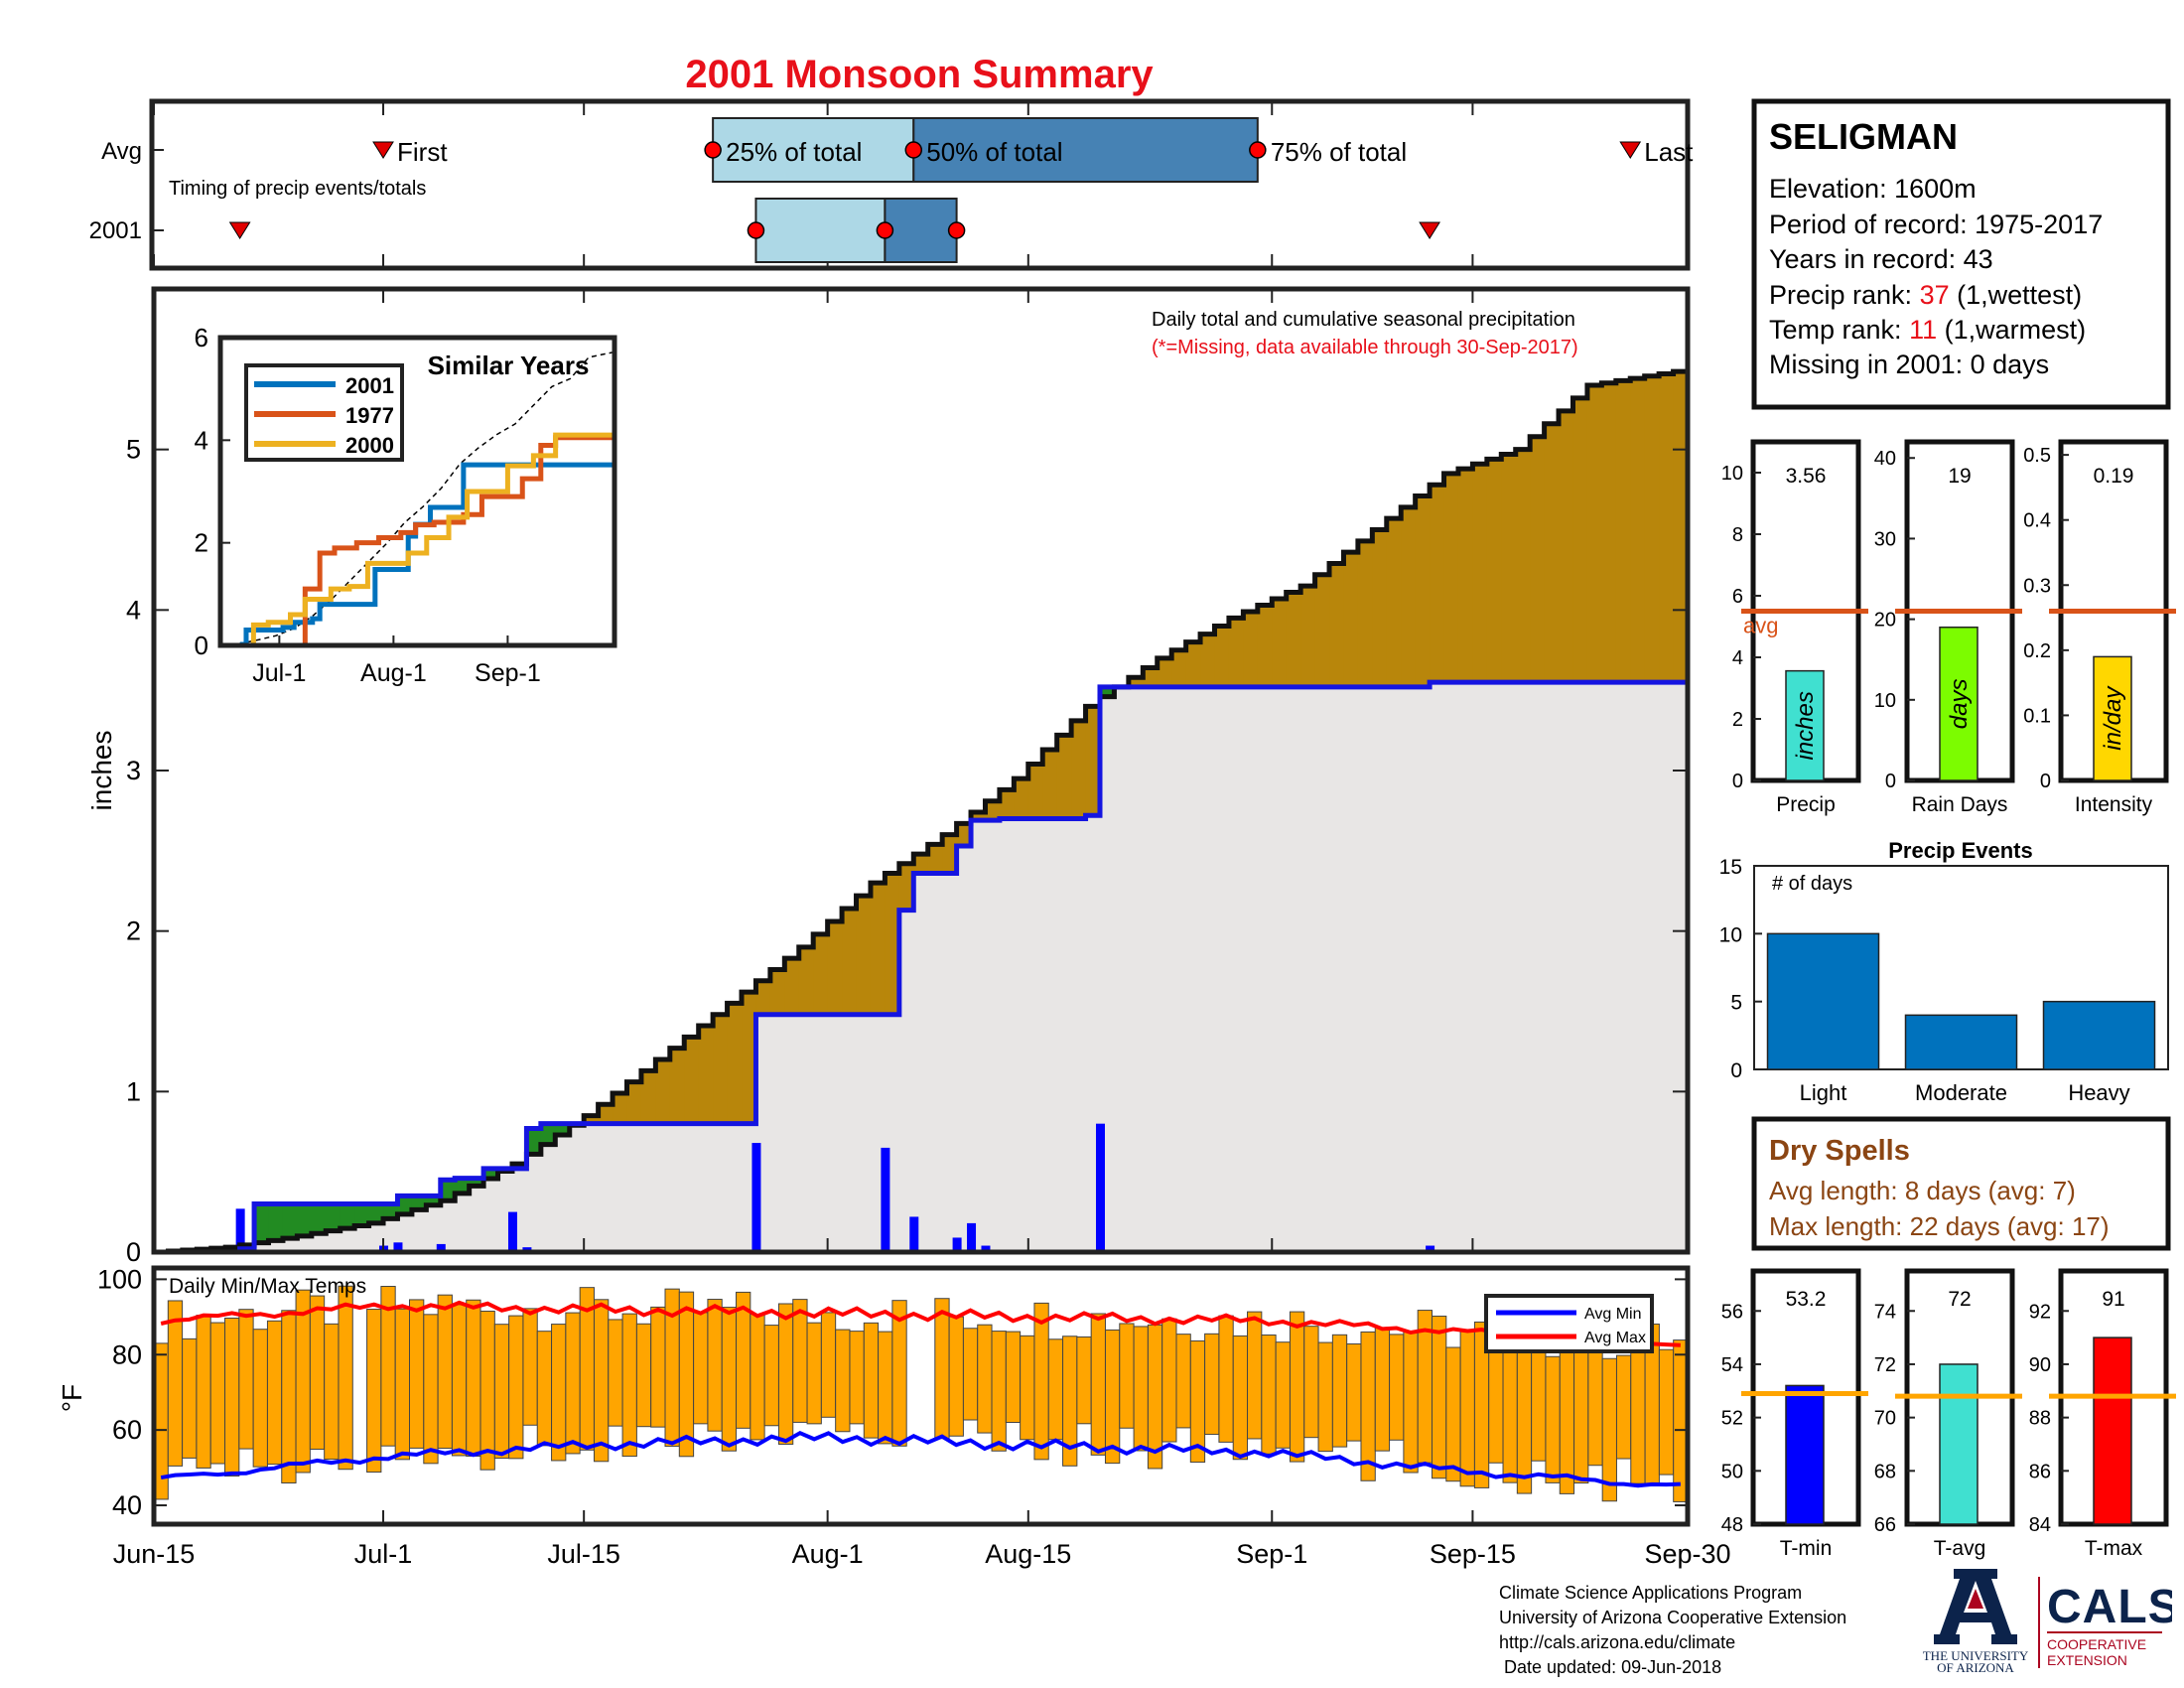  I want to click on events-bars: Light Moderate Heavy 0 5 10 15, so click(1937, 980).